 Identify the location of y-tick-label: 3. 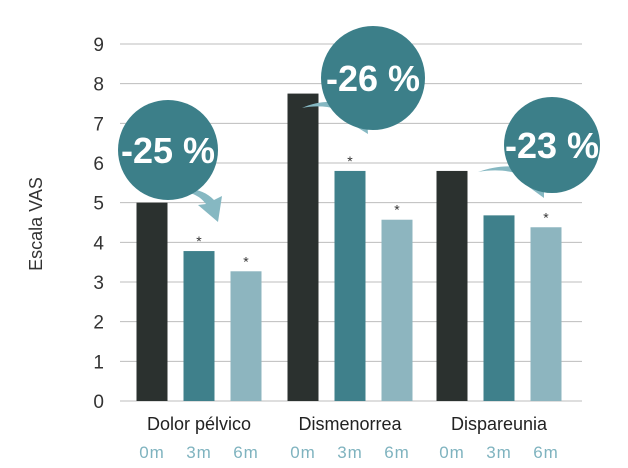
(98, 283).